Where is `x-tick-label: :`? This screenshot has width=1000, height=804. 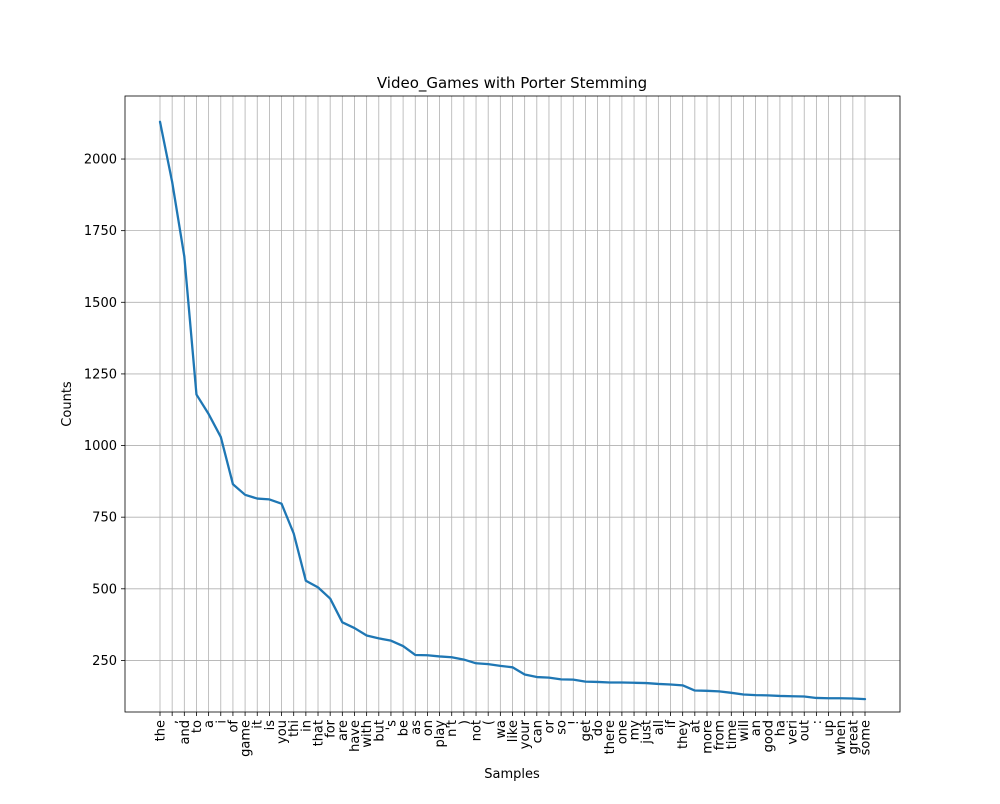 x-tick-label: : is located at coordinates (817, 722).